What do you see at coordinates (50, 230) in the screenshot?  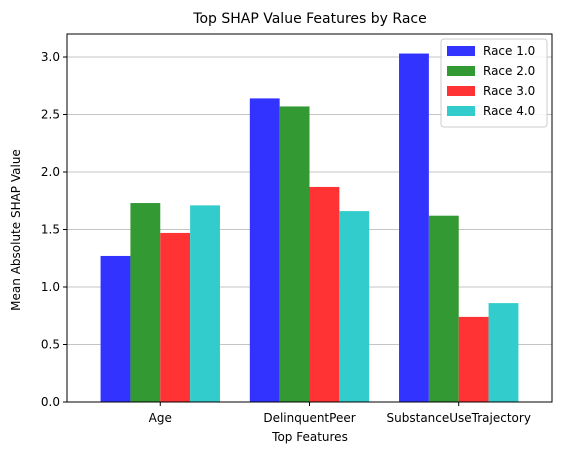 I see `y-tick-label: 1.5` at bounding box center [50, 230].